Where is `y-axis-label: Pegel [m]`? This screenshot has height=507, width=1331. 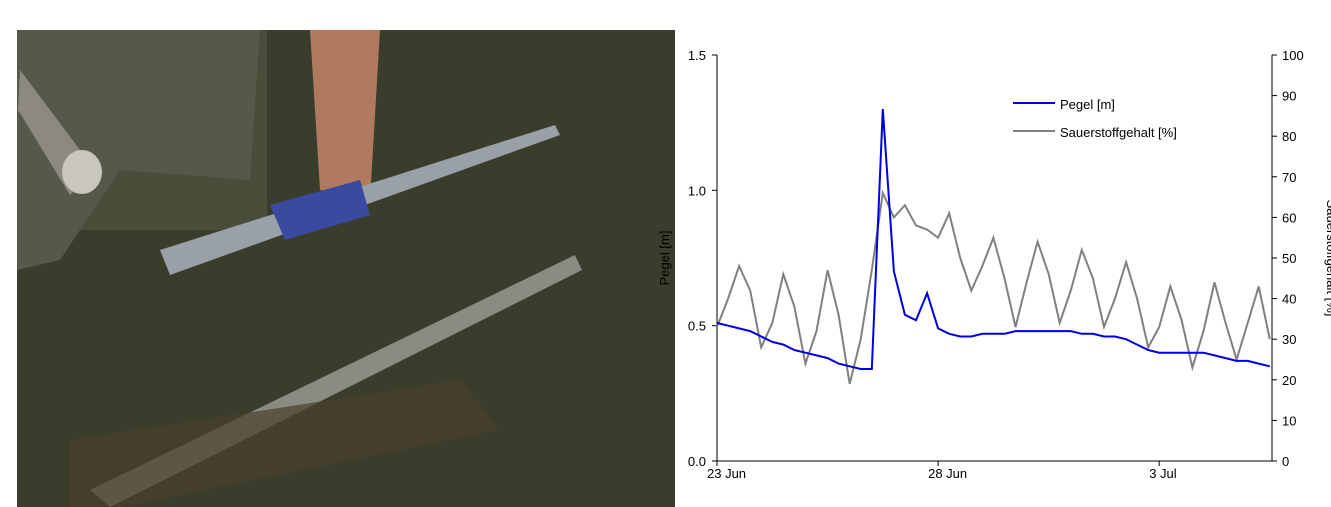 y-axis-label: Pegel [m] is located at coordinates (664, 258).